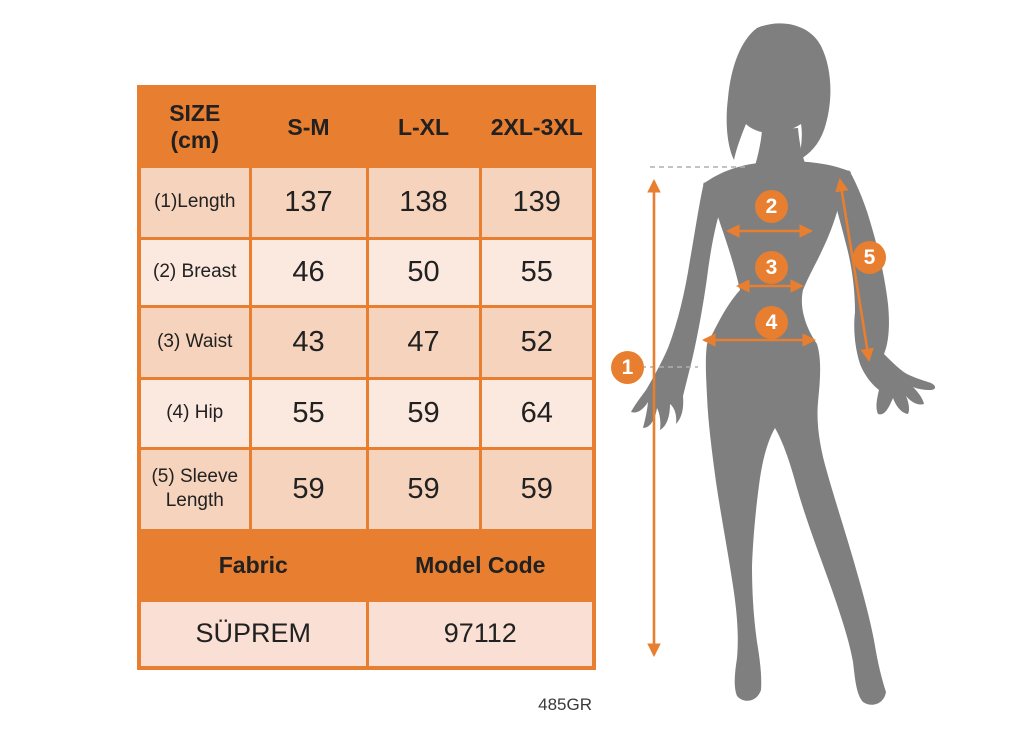  Describe the element at coordinates (423, 126) in the screenshot. I see `header-size-lxl: L-XL` at that location.